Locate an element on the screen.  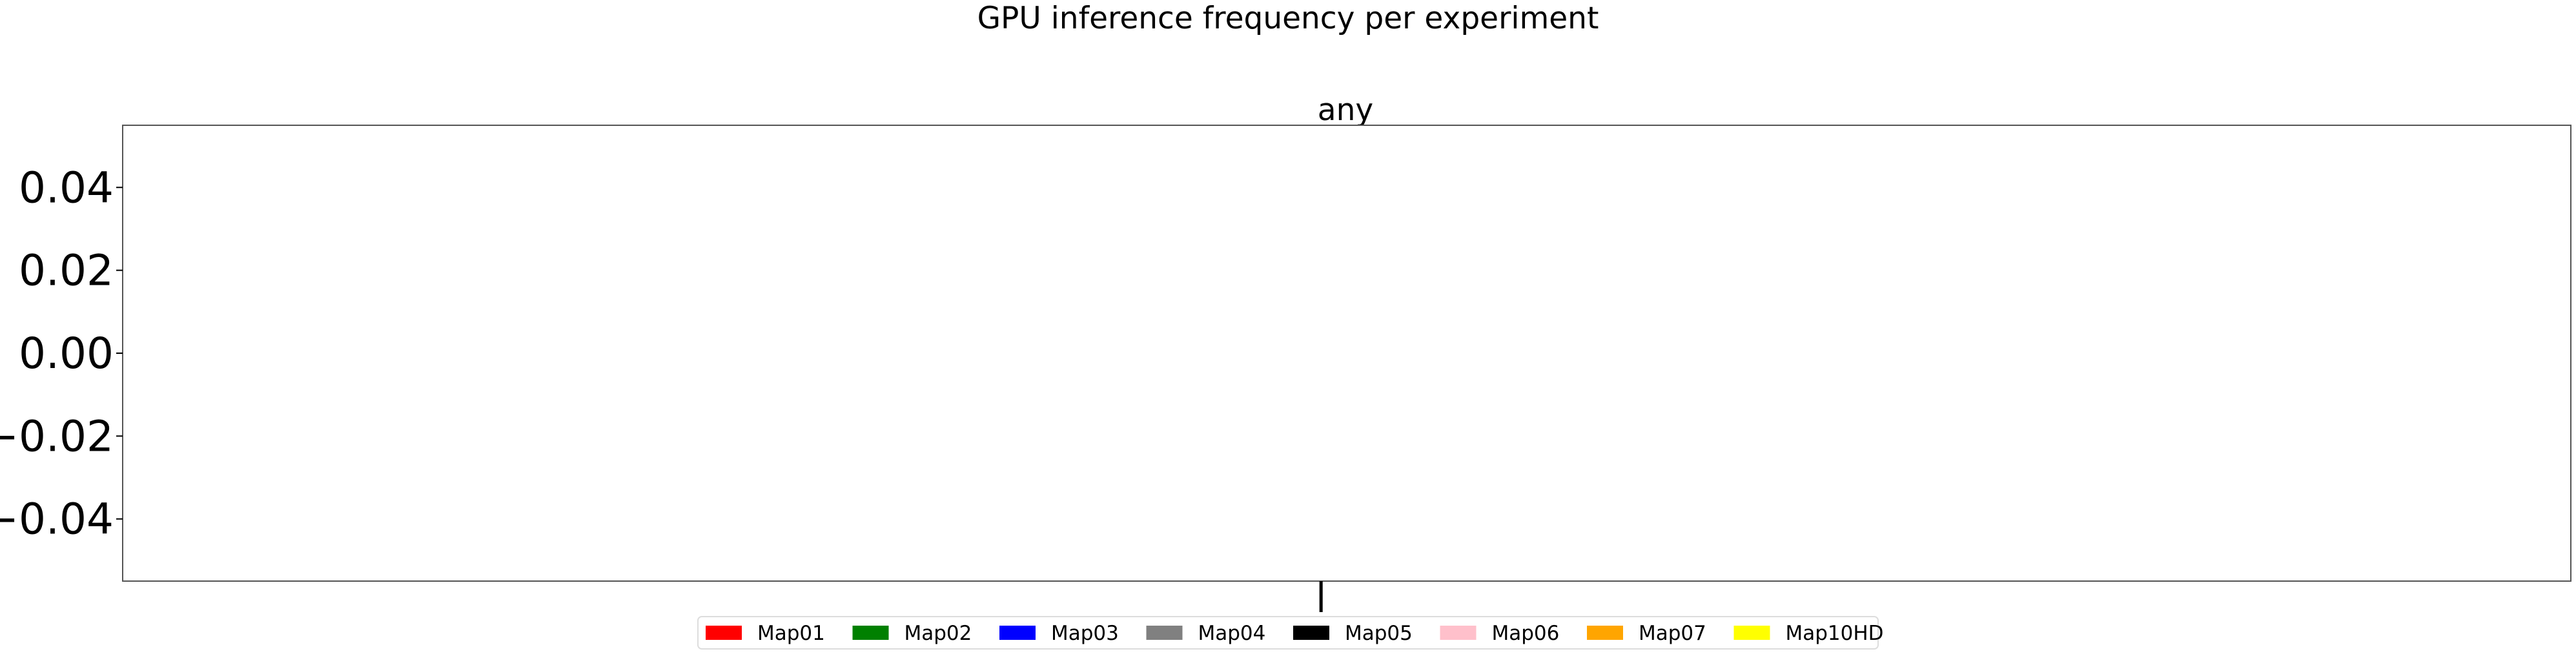
legend-label-map06: Map06 is located at coordinates (1526, 633).